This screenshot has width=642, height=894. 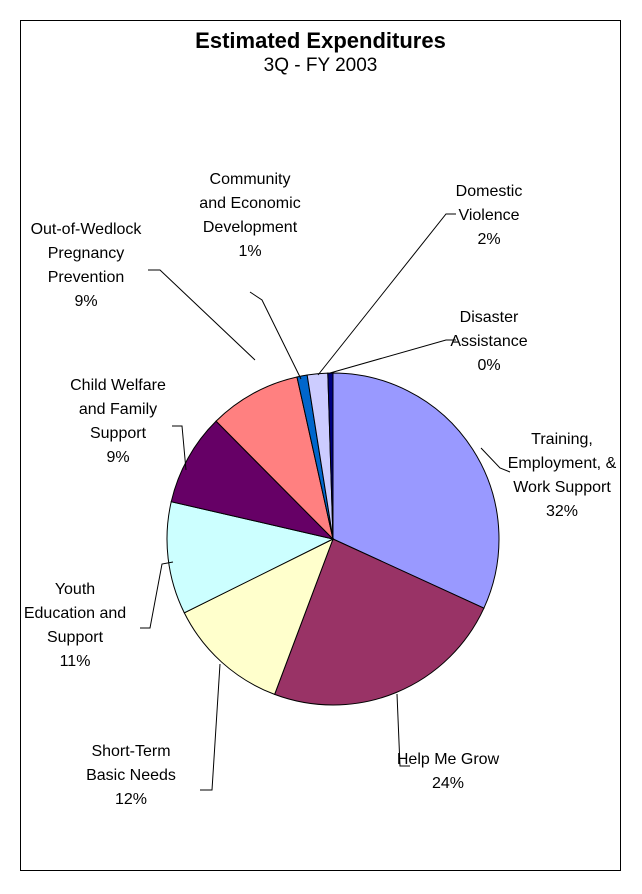 I want to click on slice-label-line: and Economic, so click(x=249, y=203).